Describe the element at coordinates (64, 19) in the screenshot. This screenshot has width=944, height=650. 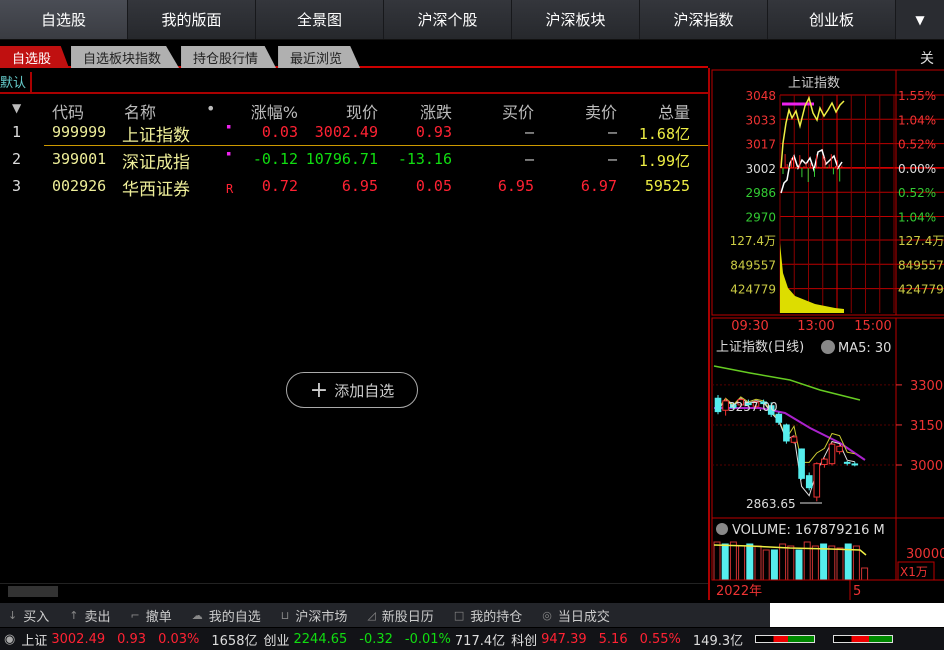
I see `nav-zixuan: 自选股` at that location.